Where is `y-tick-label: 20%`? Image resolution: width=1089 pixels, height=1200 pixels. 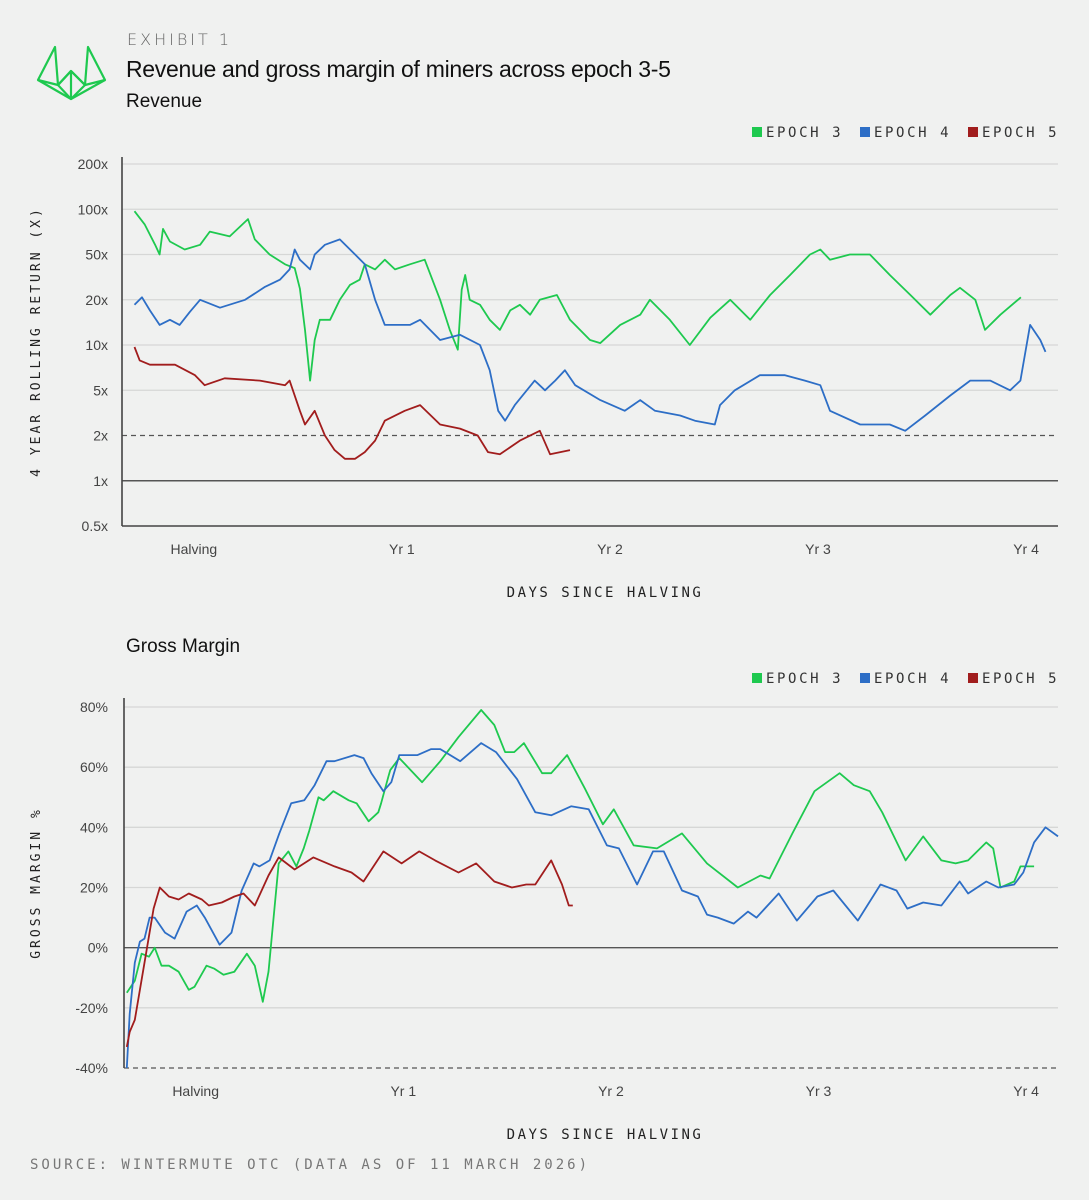
y-tick-label: 20% is located at coordinates (94, 888).